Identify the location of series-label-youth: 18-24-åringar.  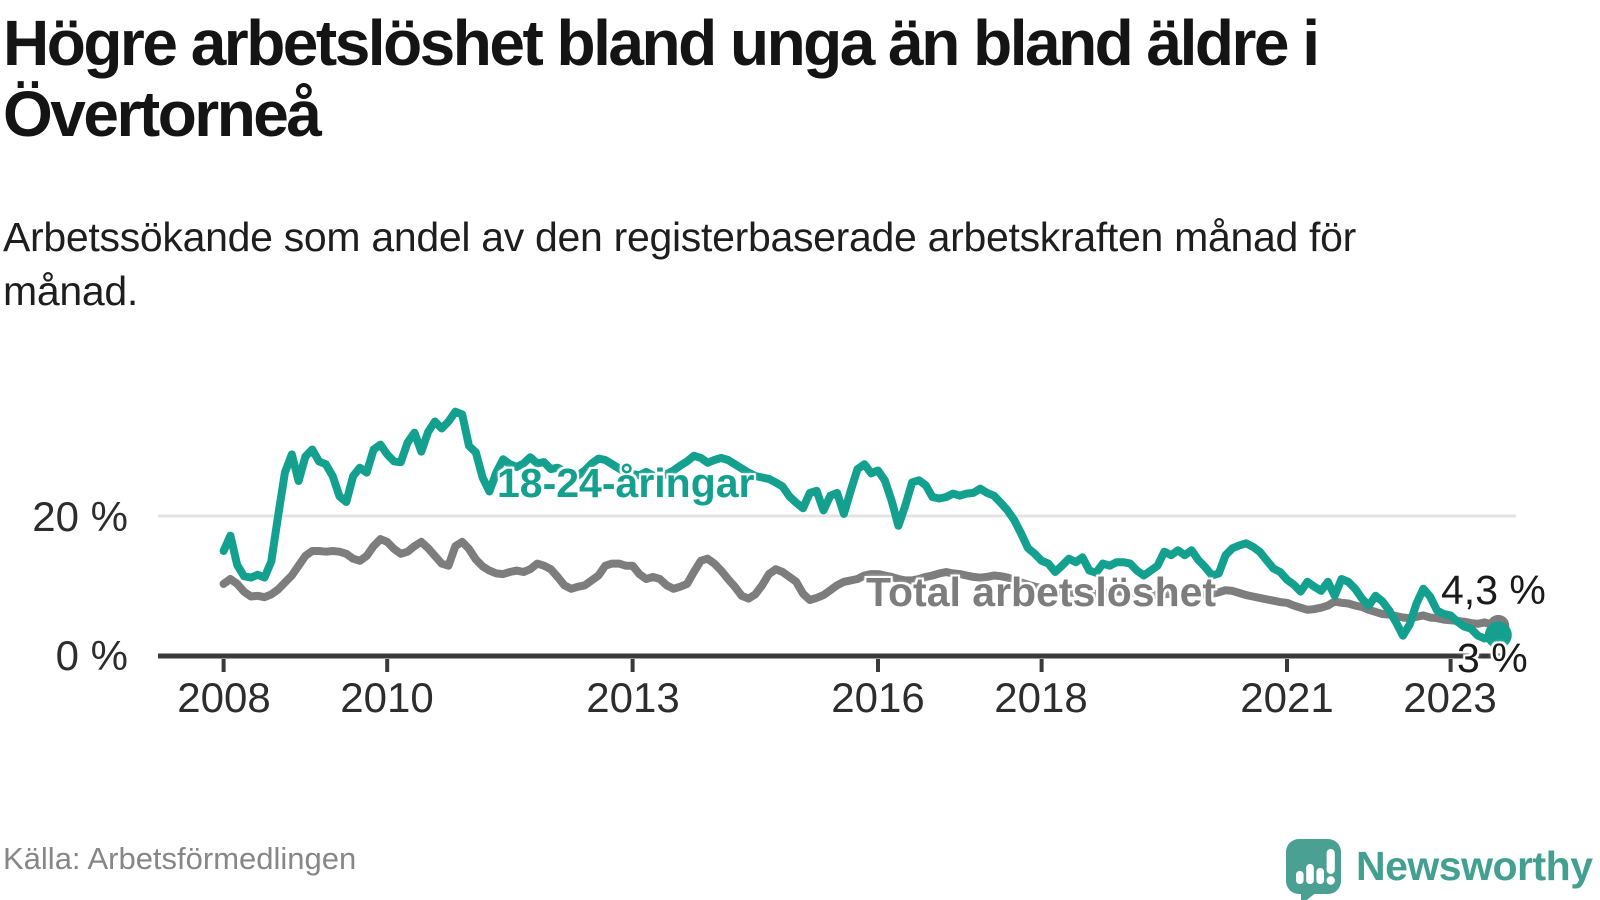
(626, 483).